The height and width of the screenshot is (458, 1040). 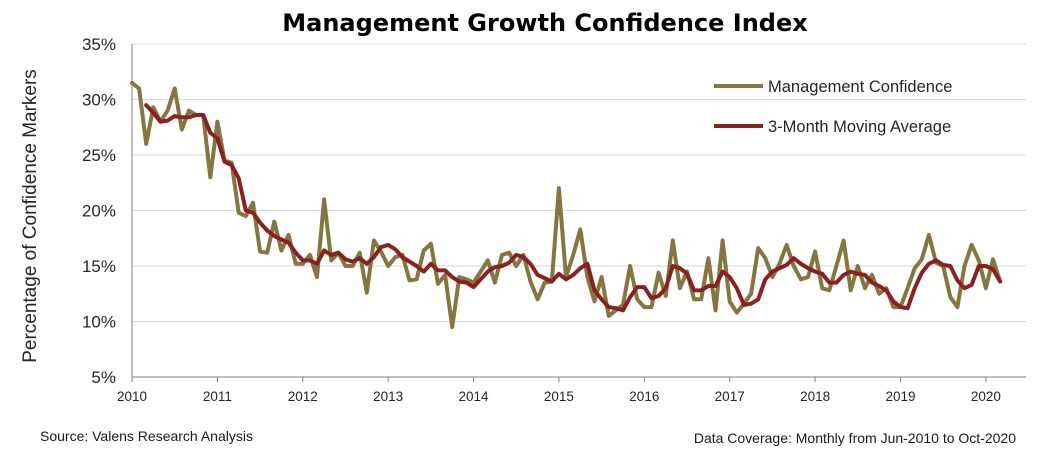 I want to click on y-tick-label: 20%, so click(x=99, y=211).